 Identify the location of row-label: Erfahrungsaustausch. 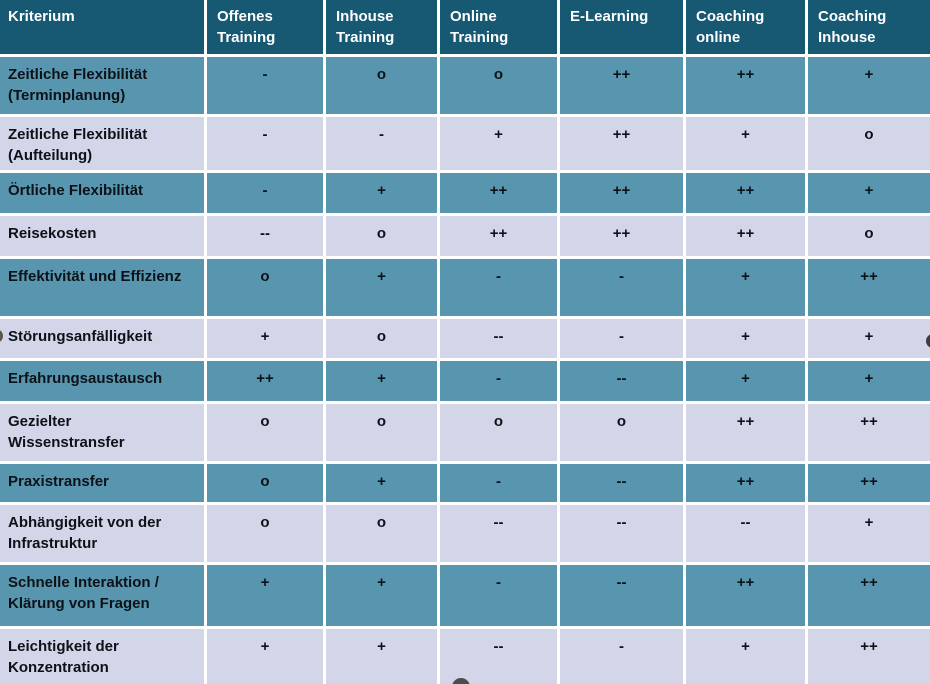
(102, 381).